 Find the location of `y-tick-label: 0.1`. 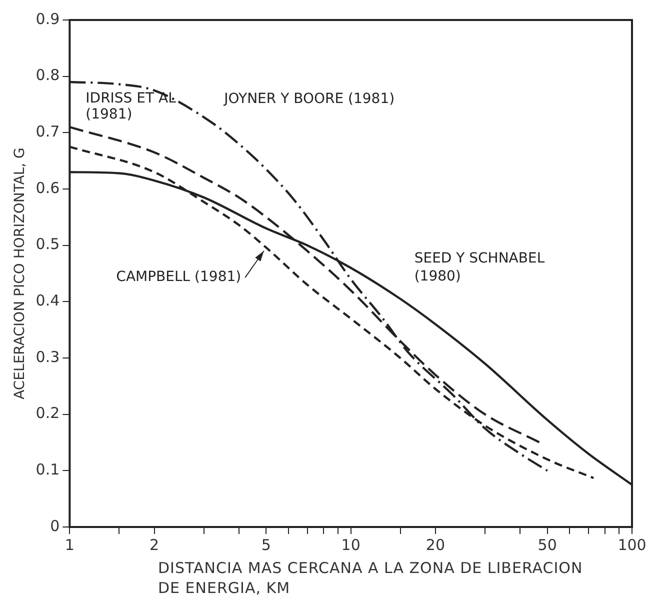

y-tick-label: 0.1 is located at coordinates (48, 469).